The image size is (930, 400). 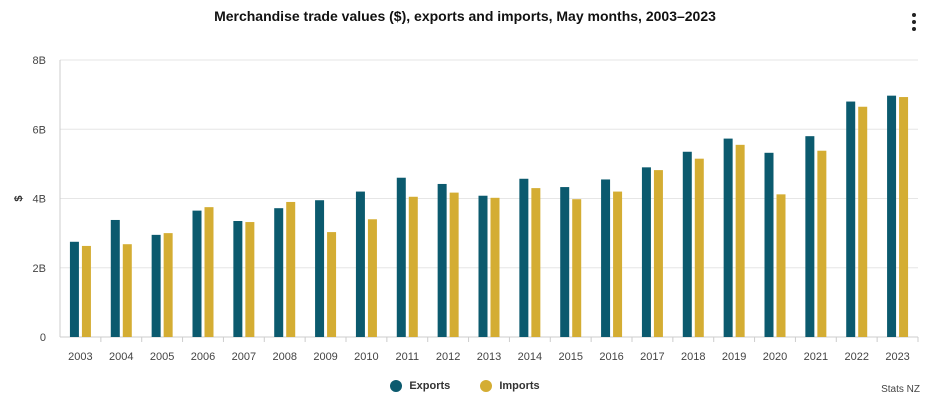 What do you see at coordinates (39, 130) in the screenshot?
I see `y-tick-label: 6B` at bounding box center [39, 130].